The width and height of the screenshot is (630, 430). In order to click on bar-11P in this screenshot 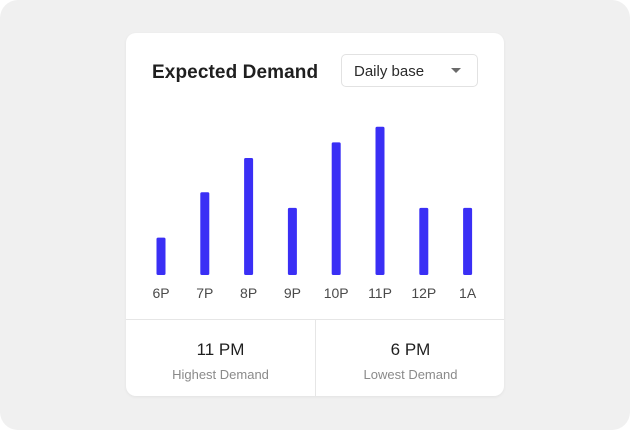, I will do `click(380, 200)`.